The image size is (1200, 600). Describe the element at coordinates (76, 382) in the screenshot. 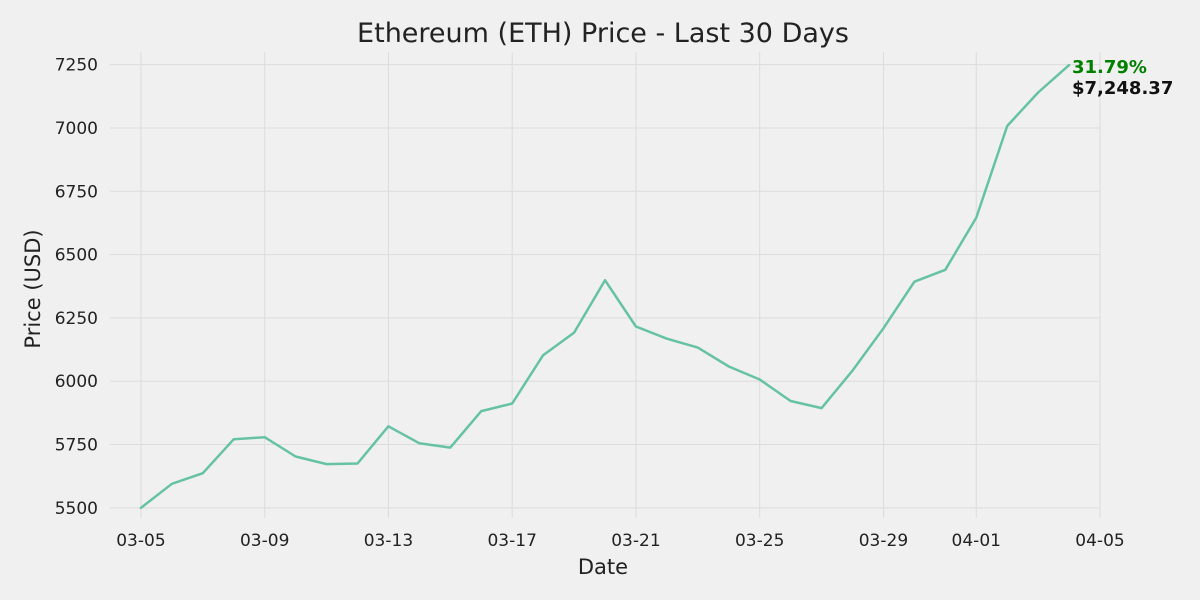

I see `y-tick-label: 6000` at that location.